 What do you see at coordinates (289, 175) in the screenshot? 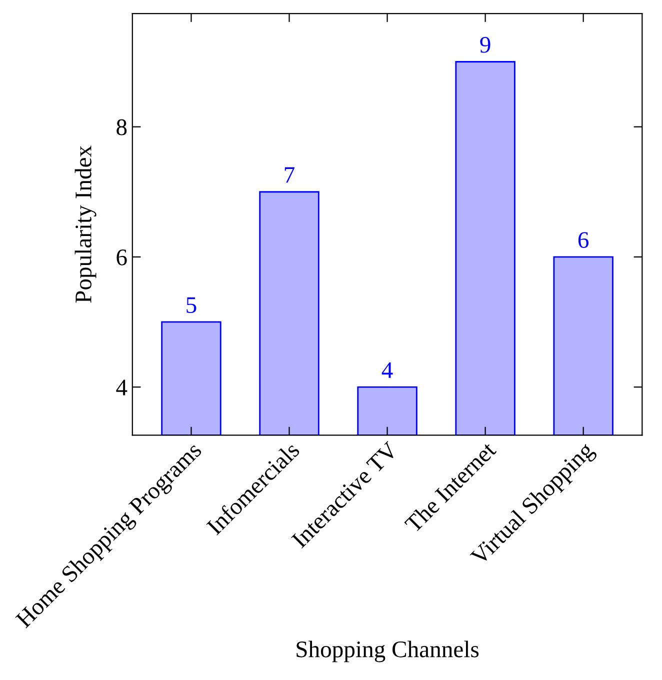
I see `data-label: 7` at bounding box center [289, 175].